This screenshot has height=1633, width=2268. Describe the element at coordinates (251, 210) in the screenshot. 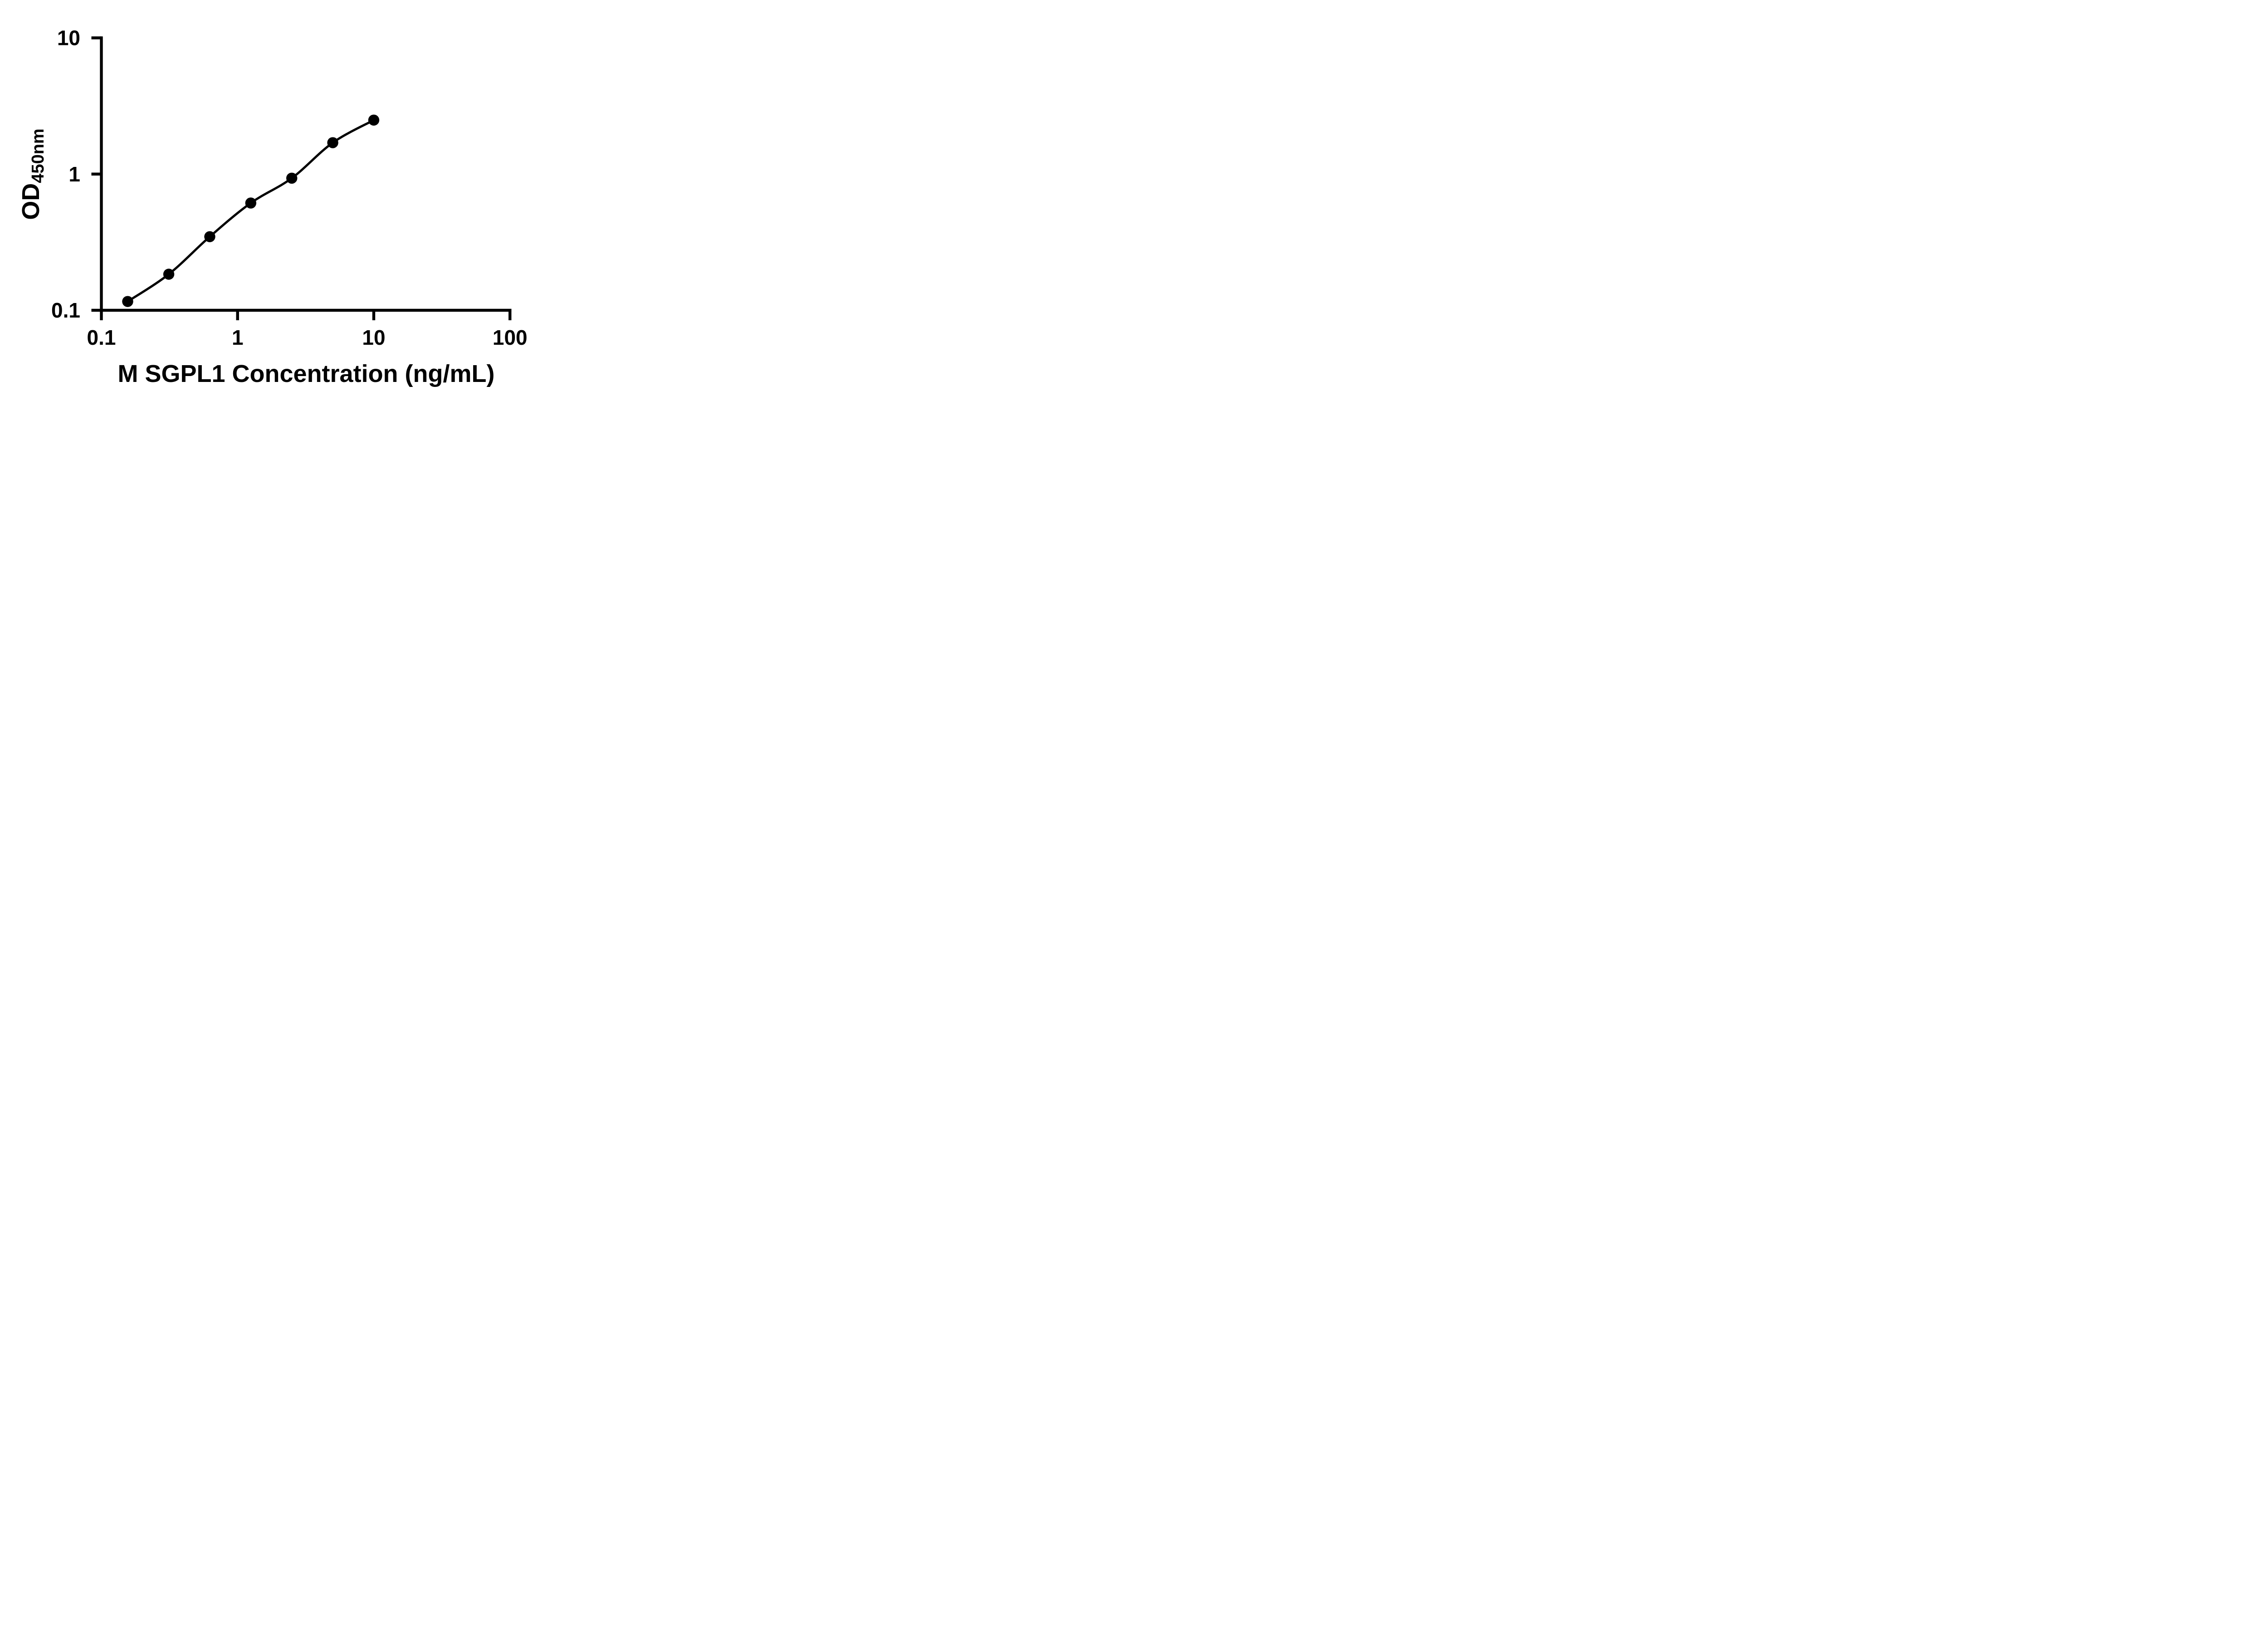

I see `points-layer` at that location.